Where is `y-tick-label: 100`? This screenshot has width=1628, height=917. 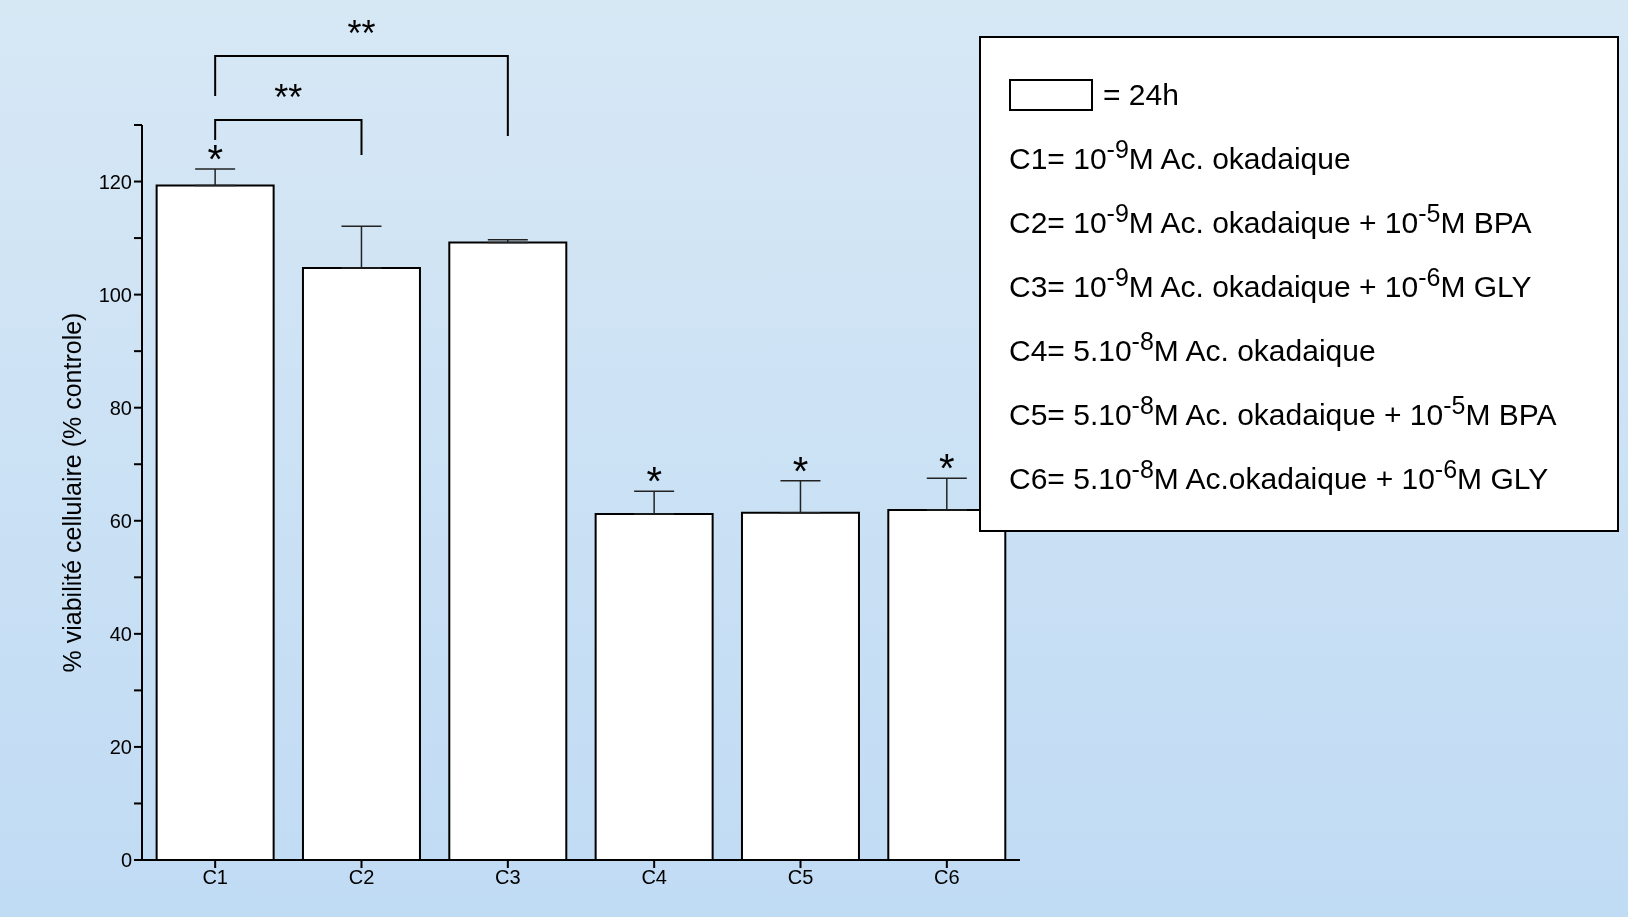
y-tick-label: 100 is located at coordinates (115, 294).